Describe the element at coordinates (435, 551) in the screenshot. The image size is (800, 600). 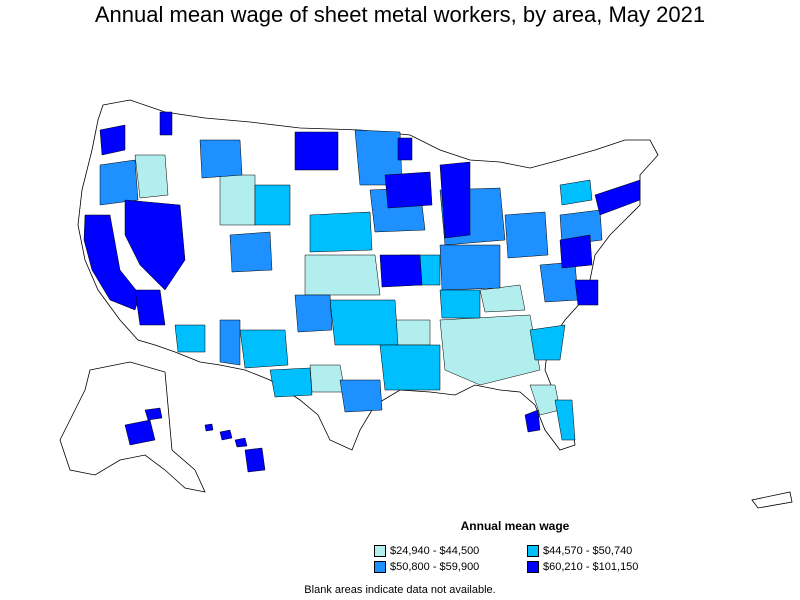
I see `legend-label-low: $24,940 - $44,500` at that location.